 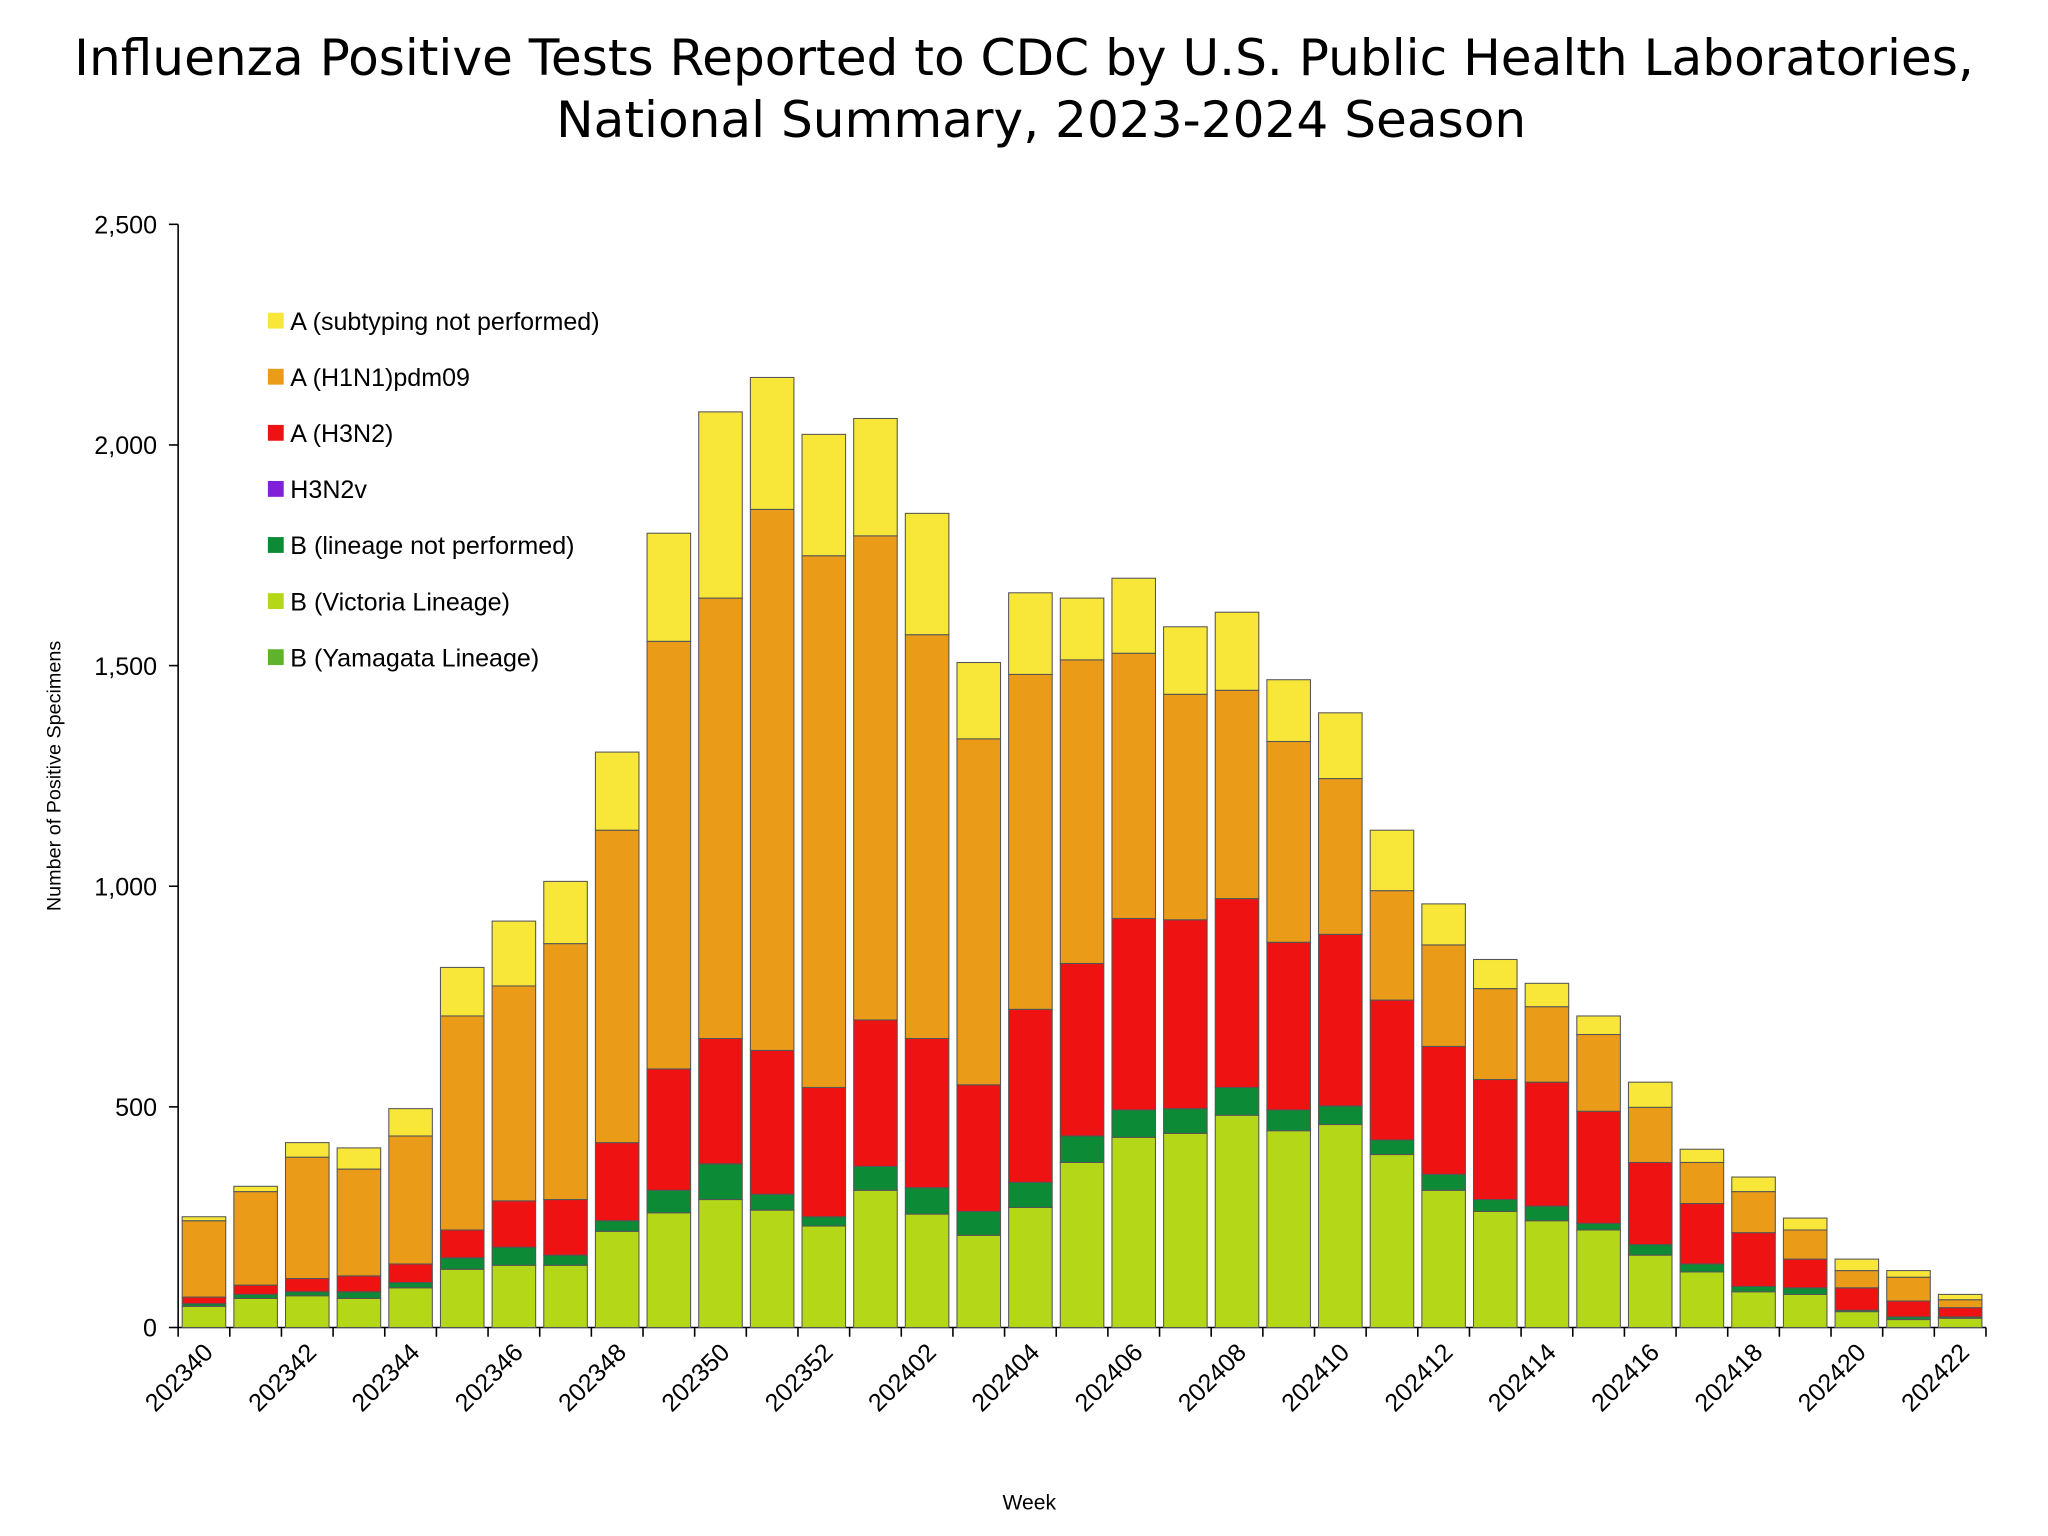 What do you see at coordinates (444, 322) in the screenshot?
I see `legend-label: A (subtyping not performed)` at bounding box center [444, 322].